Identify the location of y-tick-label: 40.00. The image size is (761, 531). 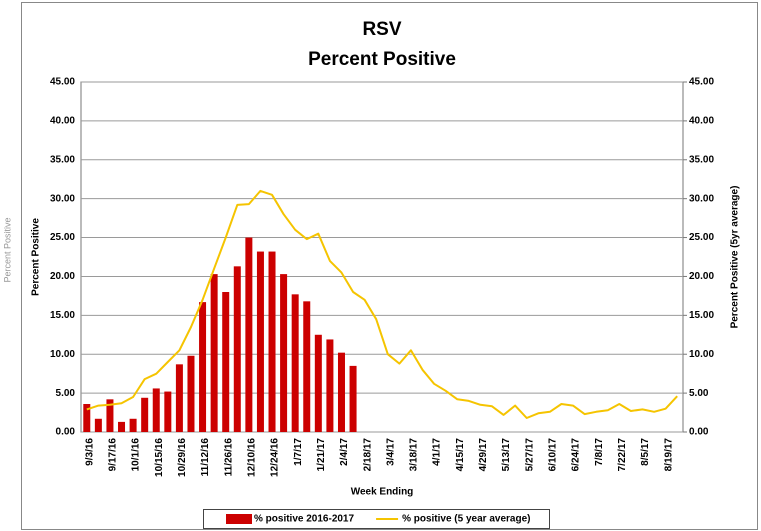
(62, 121).